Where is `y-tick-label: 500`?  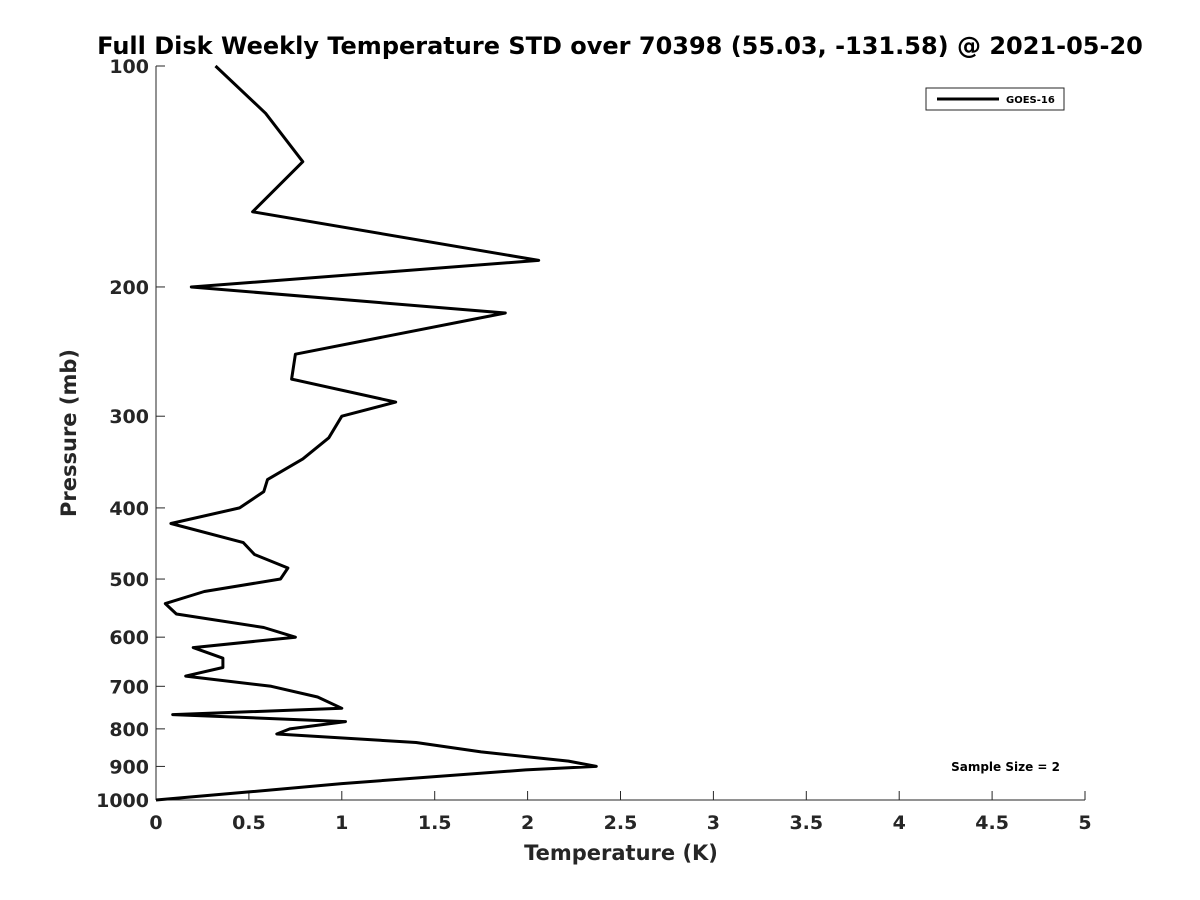
y-tick-label: 500 is located at coordinates (129, 580).